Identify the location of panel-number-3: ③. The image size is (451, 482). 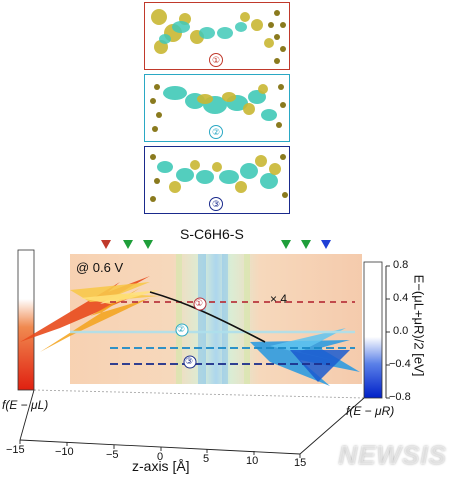
(216, 204).